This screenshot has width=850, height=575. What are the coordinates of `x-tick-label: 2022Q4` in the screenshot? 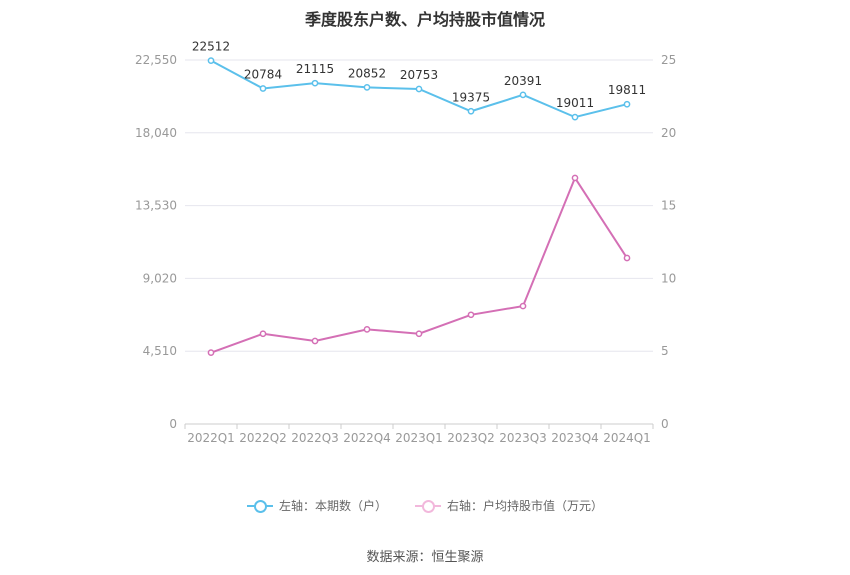 It's located at (367, 438).